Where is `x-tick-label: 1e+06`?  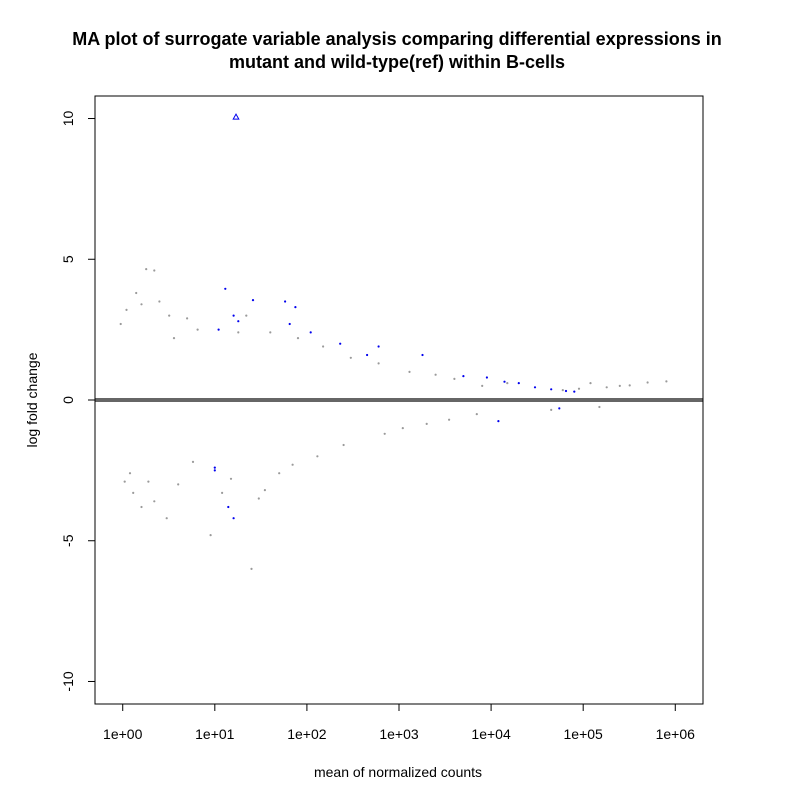
x-tick-label: 1e+06 is located at coordinates (676, 734).